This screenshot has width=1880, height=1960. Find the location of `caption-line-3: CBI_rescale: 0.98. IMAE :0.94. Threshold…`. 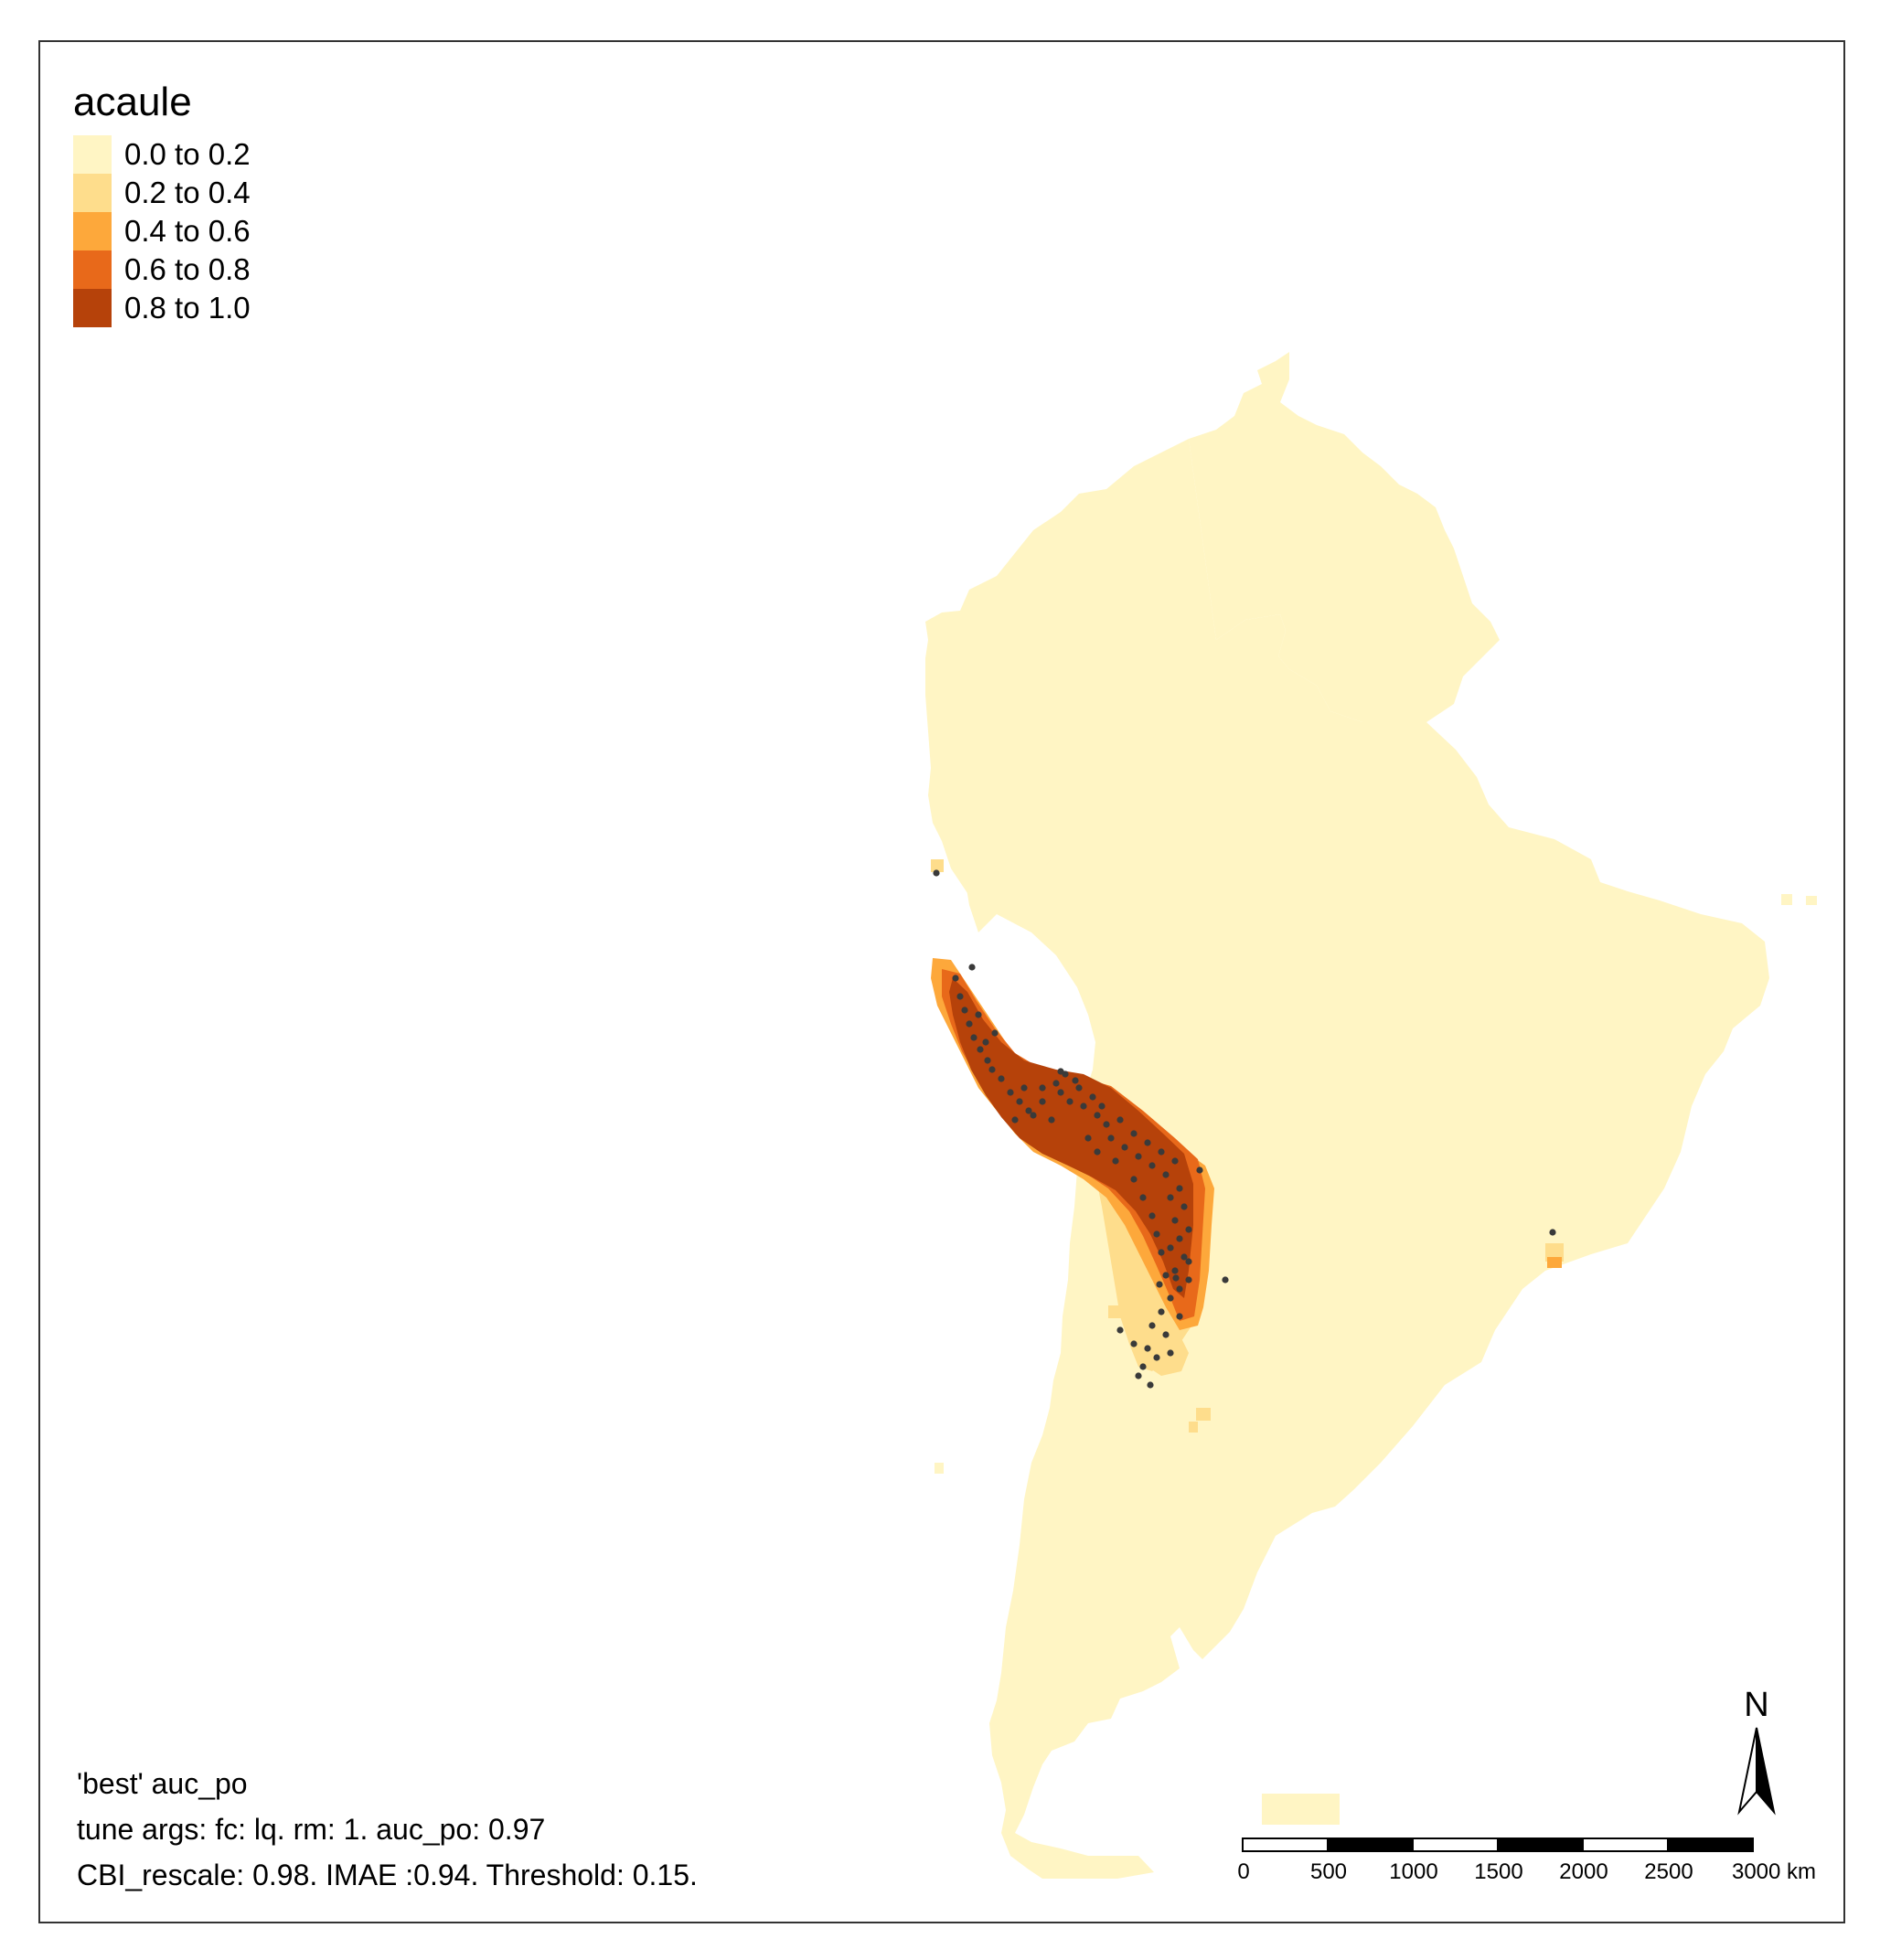

caption-line-3: CBI_rescale: 0.98. IMAE :0.94. Threshold… is located at coordinates (387, 1875).